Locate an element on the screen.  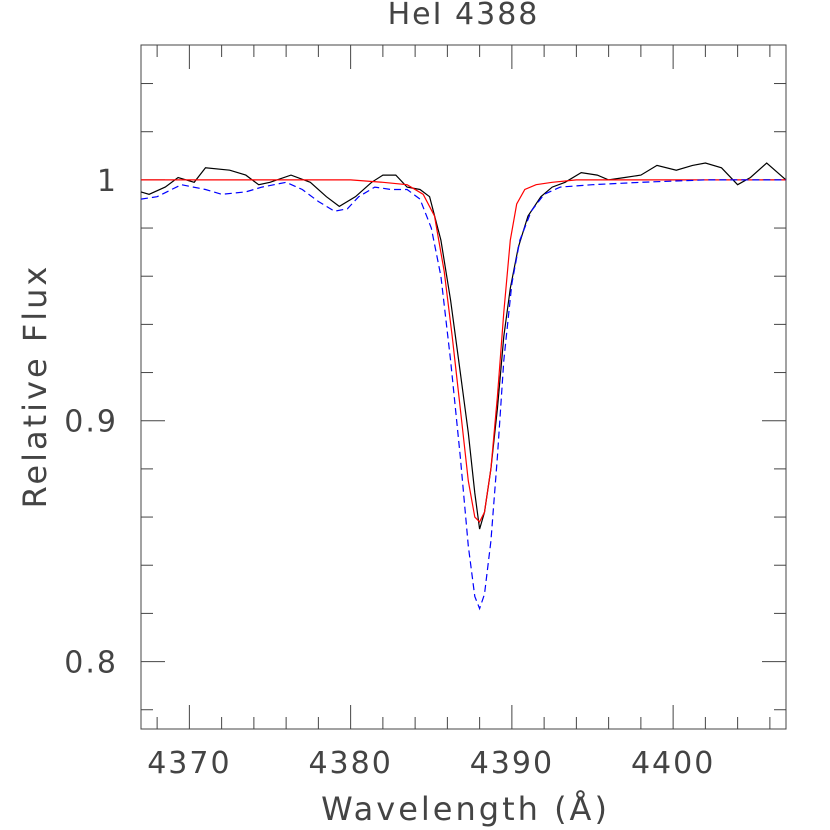
chart-title: HeI 4388 is located at coordinates (464, 16).